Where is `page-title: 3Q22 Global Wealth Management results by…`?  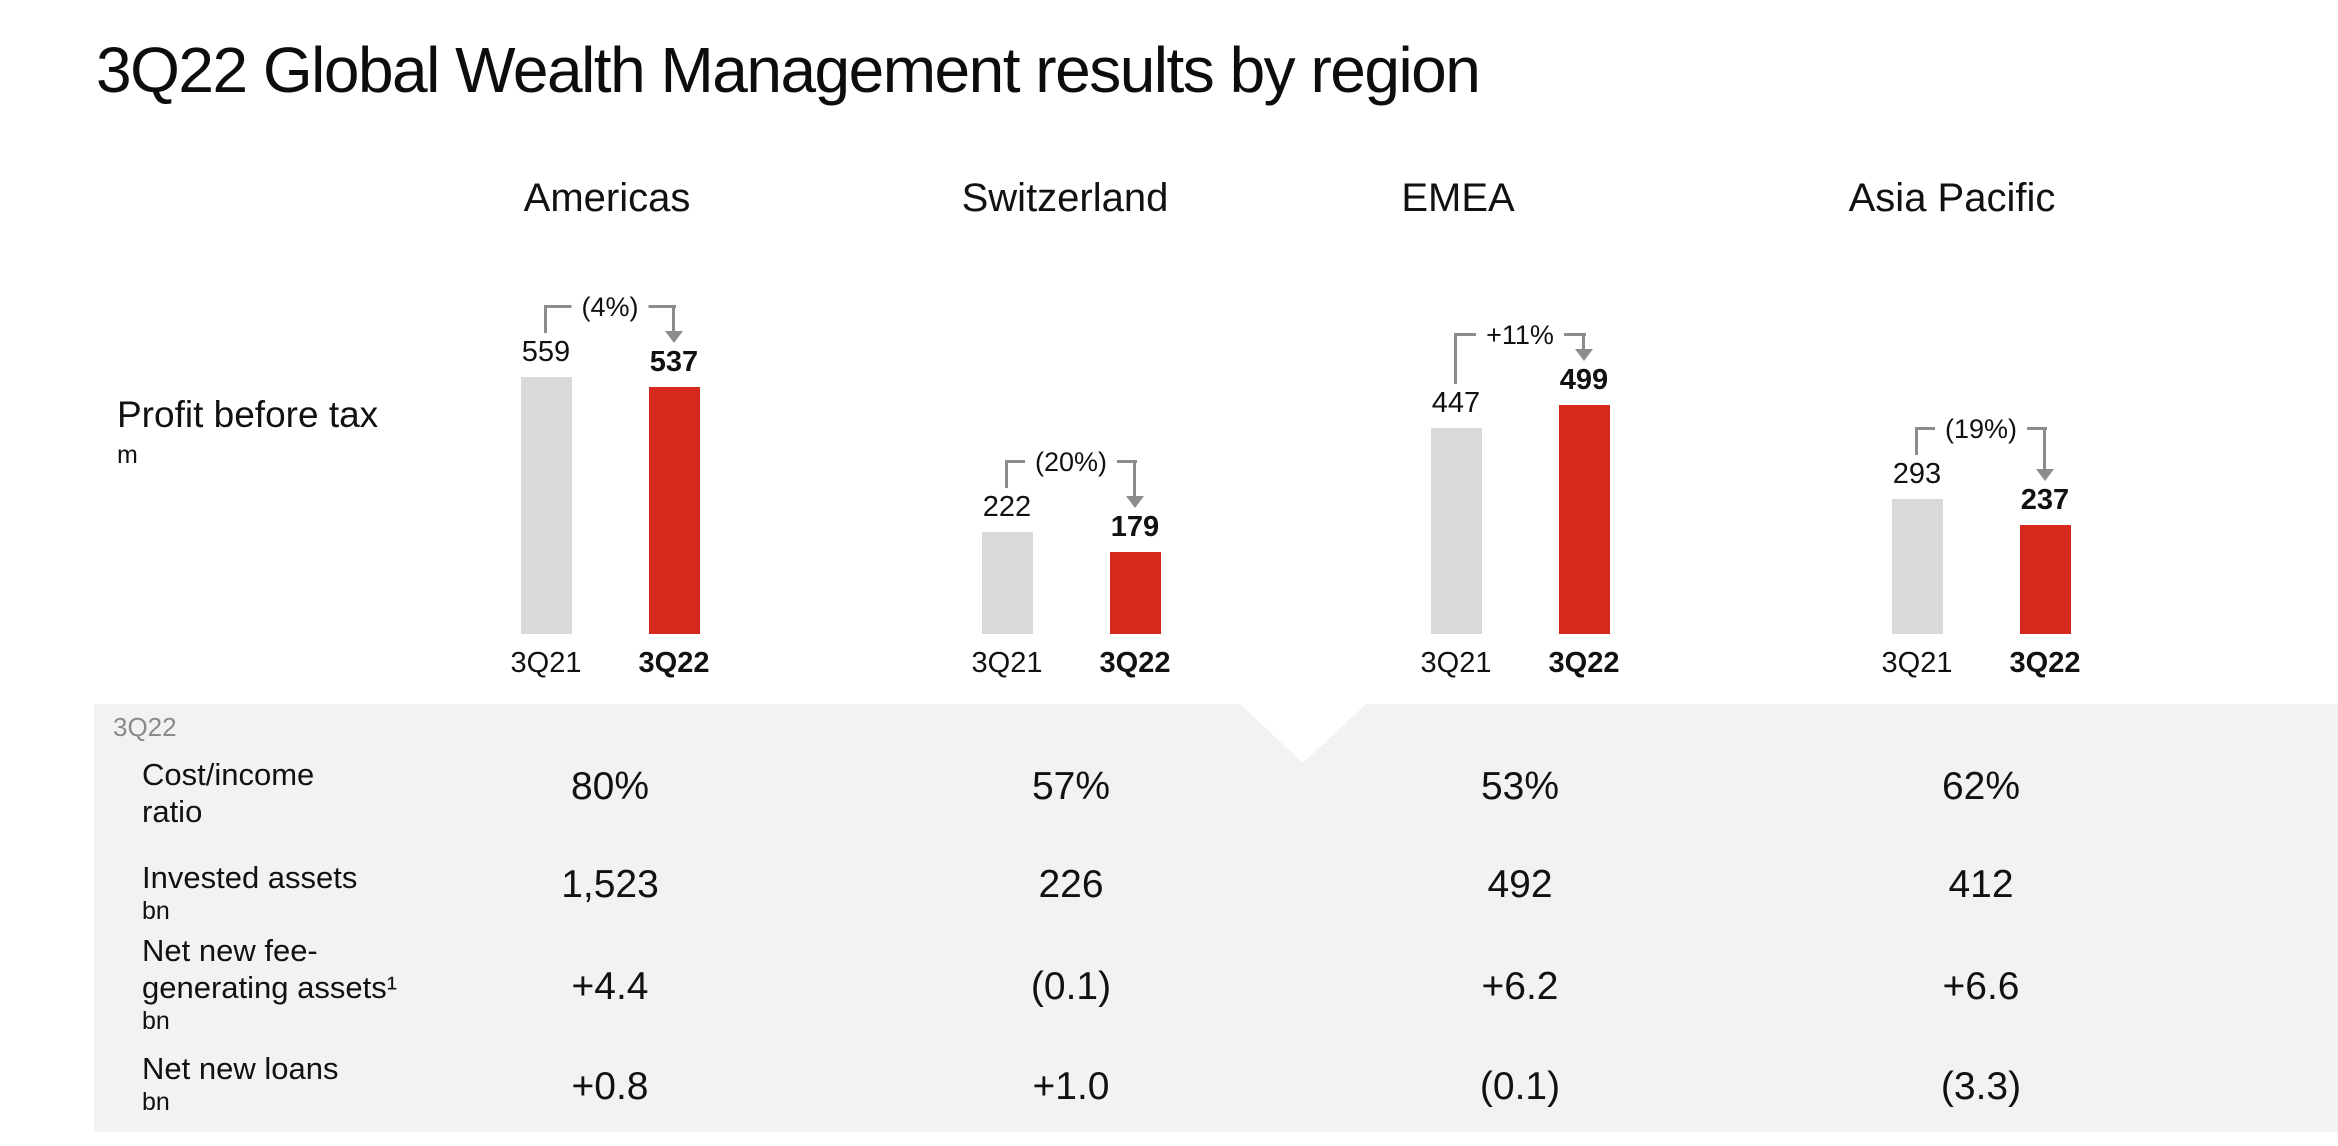 page-title: 3Q22 Global Wealth Management results by… is located at coordinates (788, 70).